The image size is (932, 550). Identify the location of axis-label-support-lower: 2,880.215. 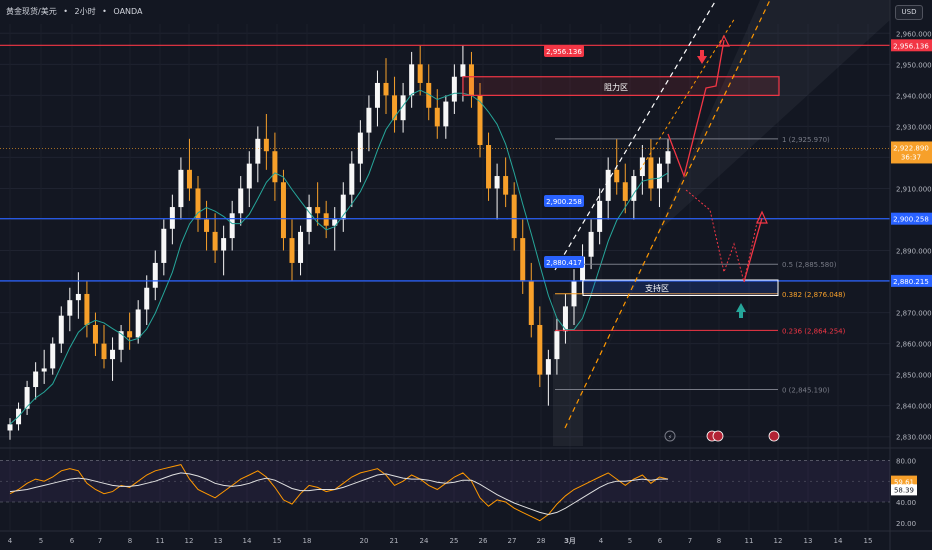
(911, 282).